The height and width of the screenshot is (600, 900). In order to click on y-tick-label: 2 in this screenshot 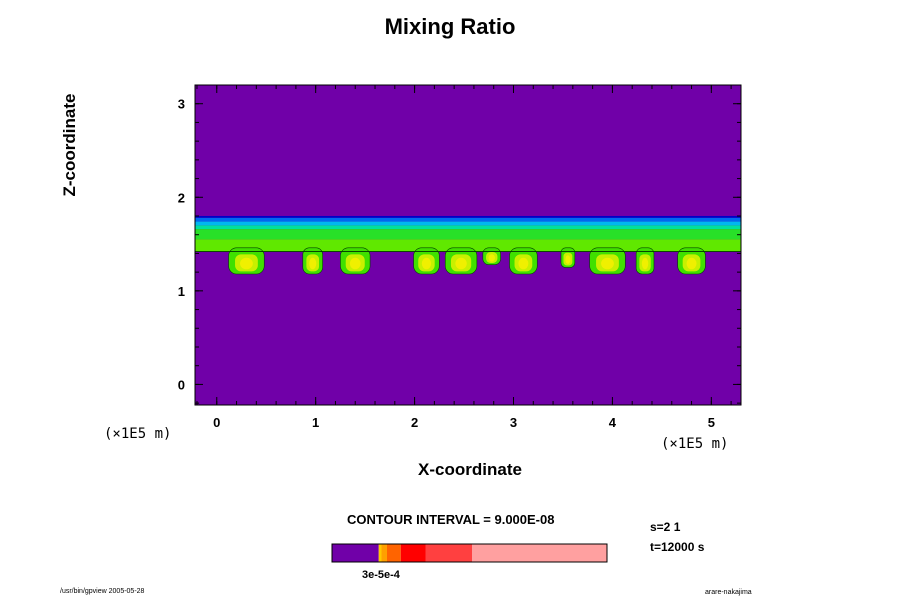, I will do `click(181, 197)`.